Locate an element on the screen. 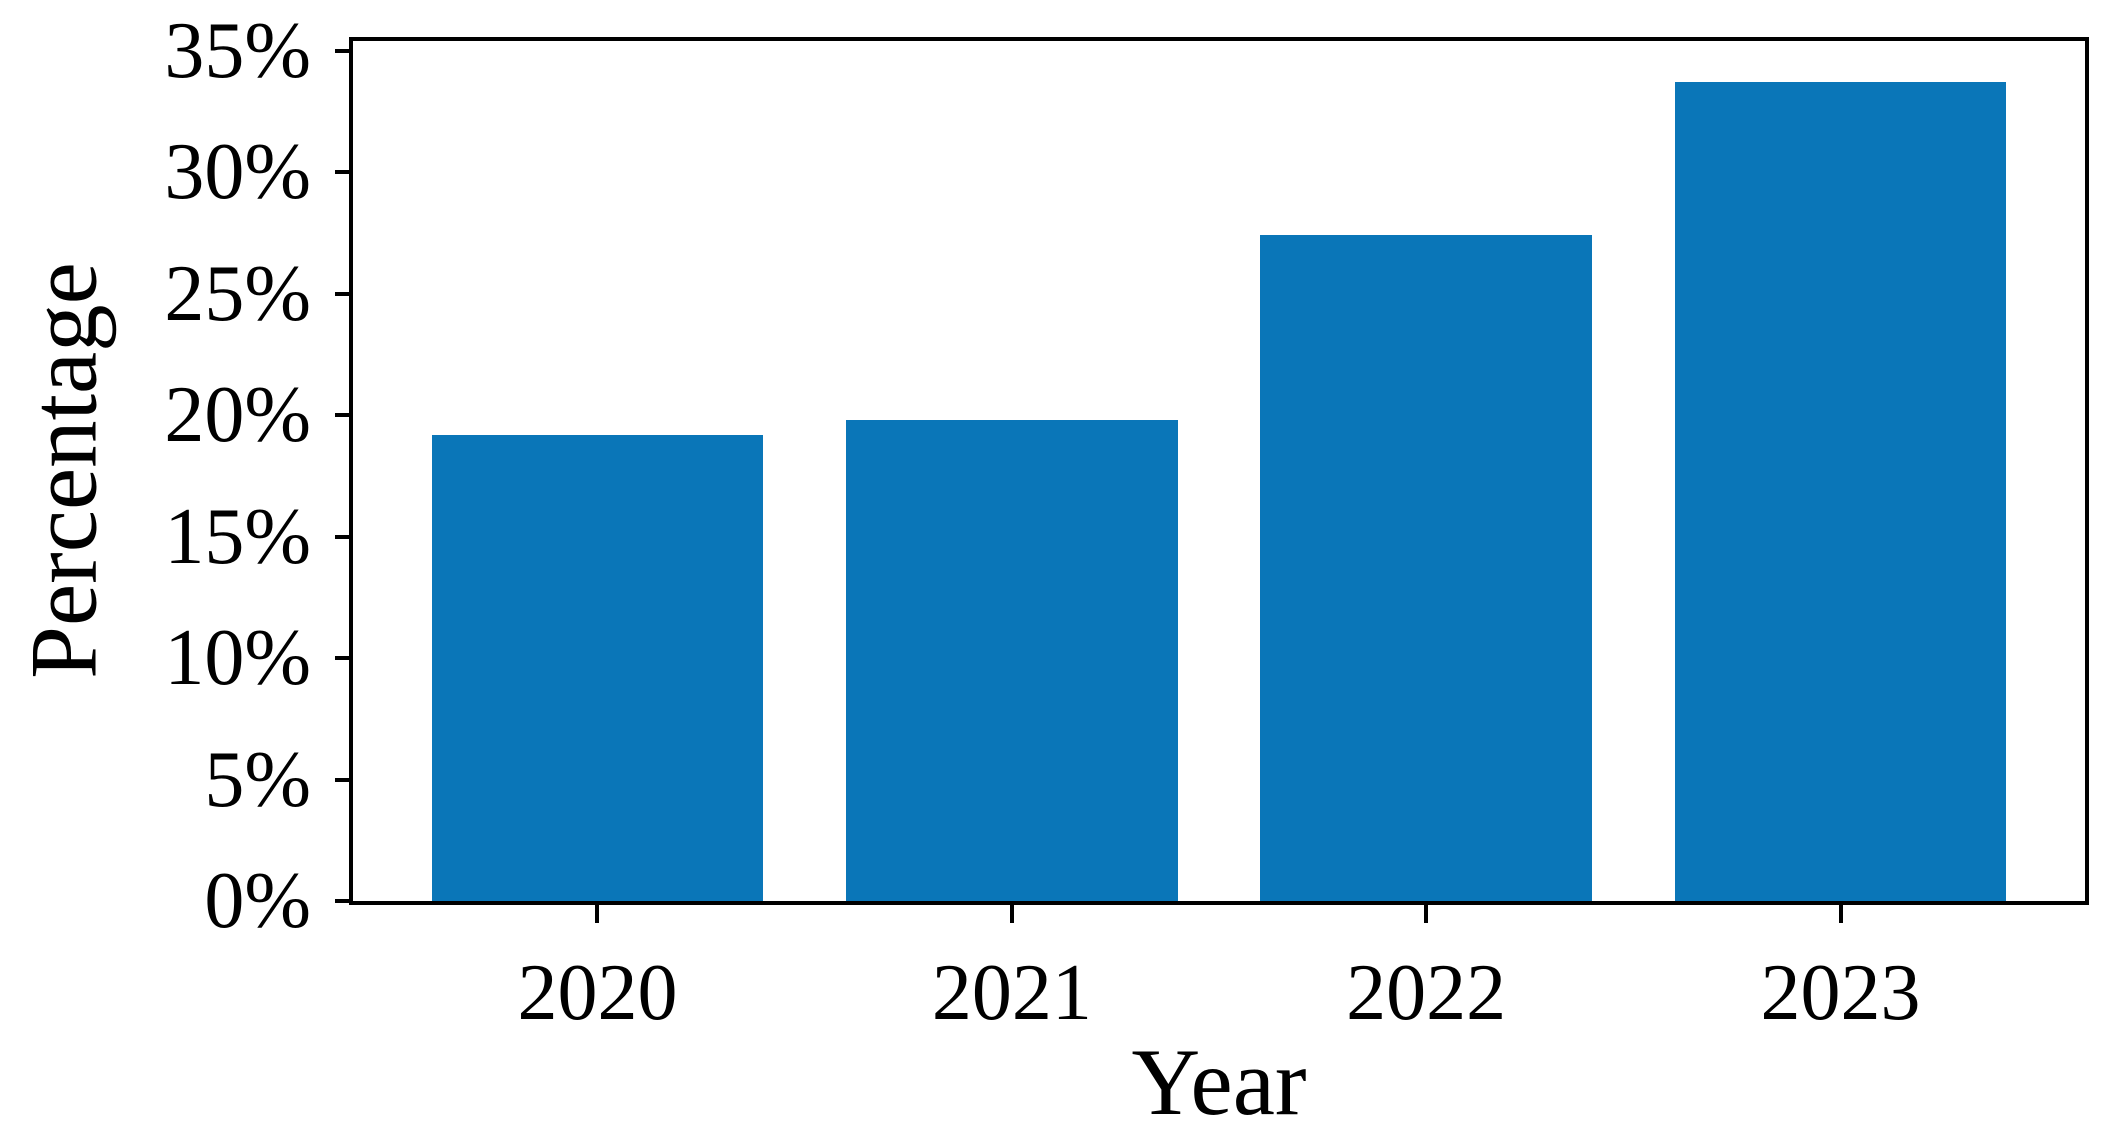 The width and height of the screenshot is (2124, 1146). bar-2020 is located at coordinates (597, 667).